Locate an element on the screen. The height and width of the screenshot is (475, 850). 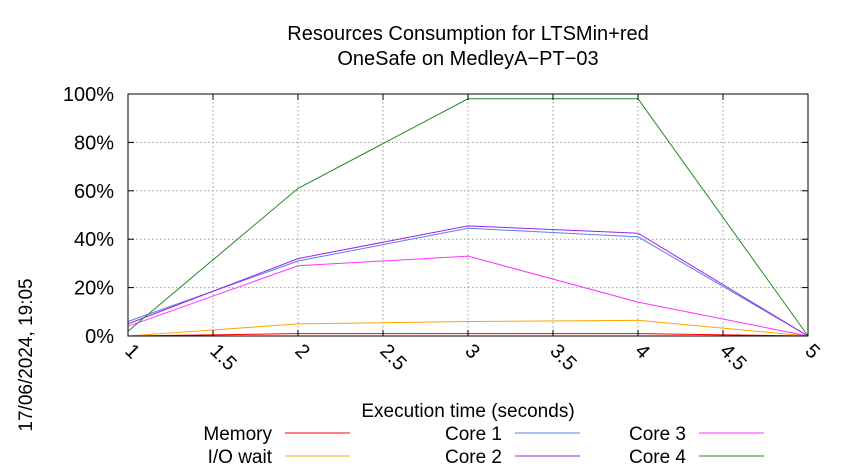
y-tick-label: 40% is located at coordinates (94, 240).